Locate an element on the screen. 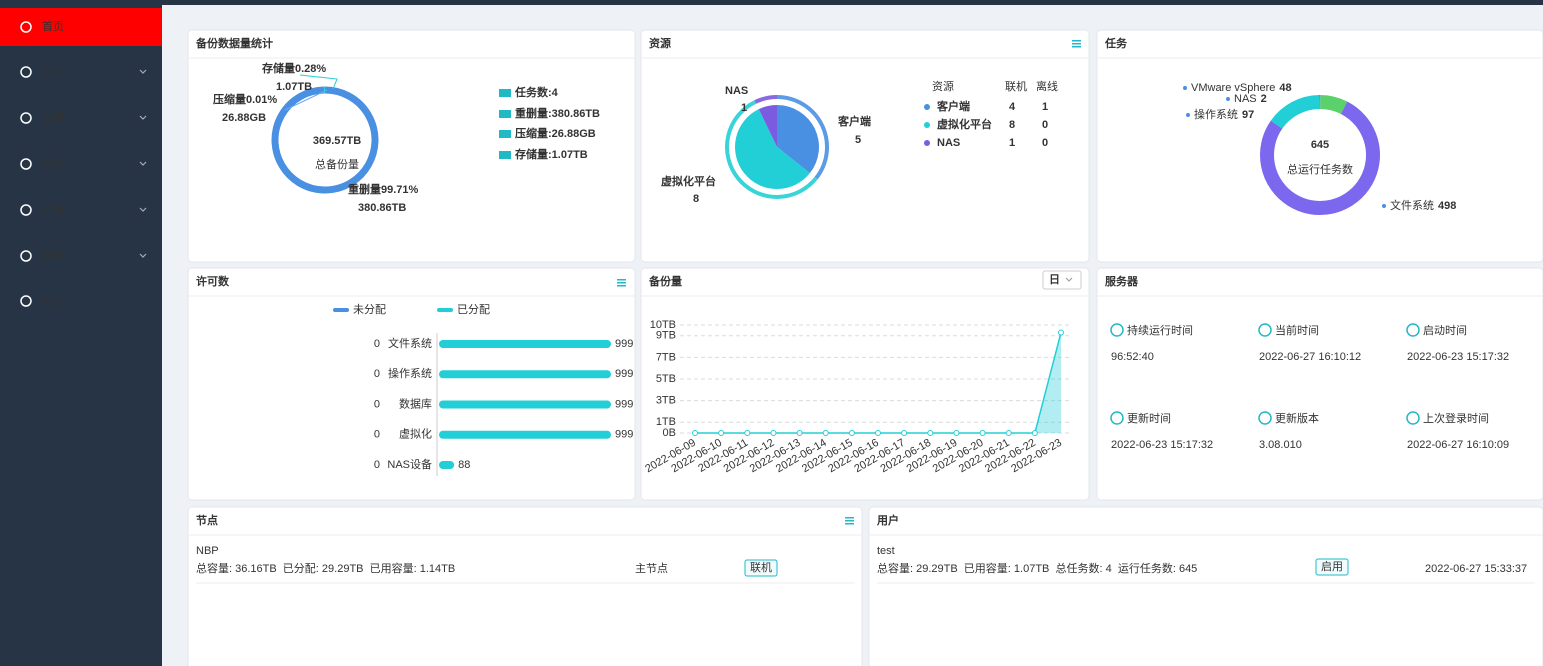 The image size is (1543, 666). slice-label: 压缩量0.01% is located at coordinates (245, 99).